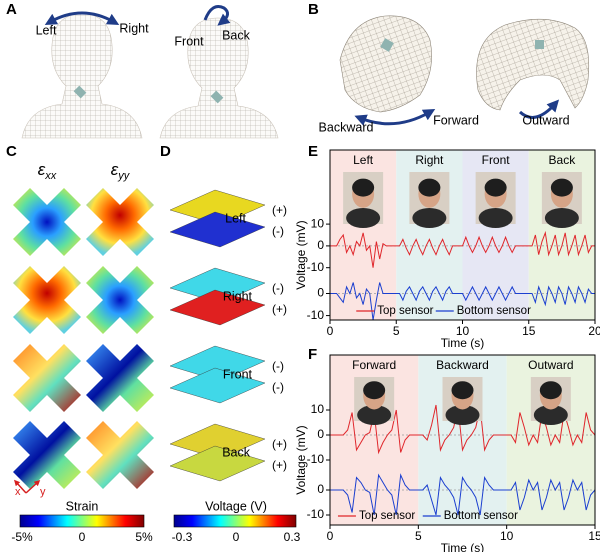 This screenshot has width=600, height=552. What do you see at coordinates (313, 9) in the screenshot?
I see `panel-label: B` at bounding box center [313, 9].